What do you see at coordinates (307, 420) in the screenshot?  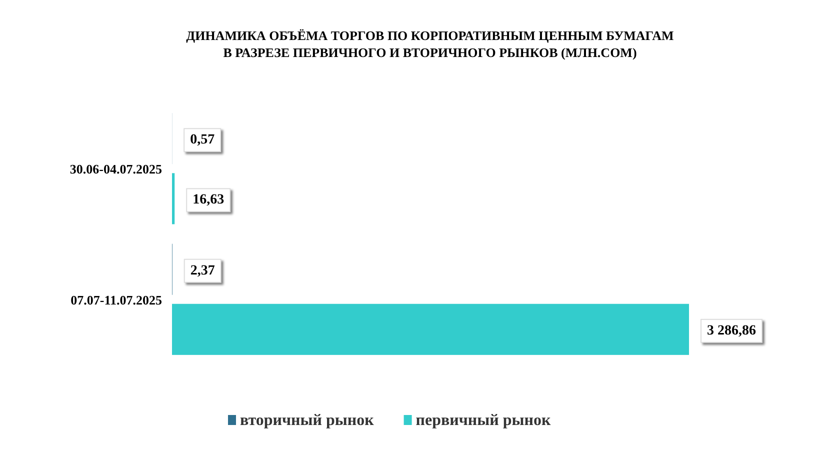 I see `legend-label: вторичный рынок` at bounding box center [307, 420].